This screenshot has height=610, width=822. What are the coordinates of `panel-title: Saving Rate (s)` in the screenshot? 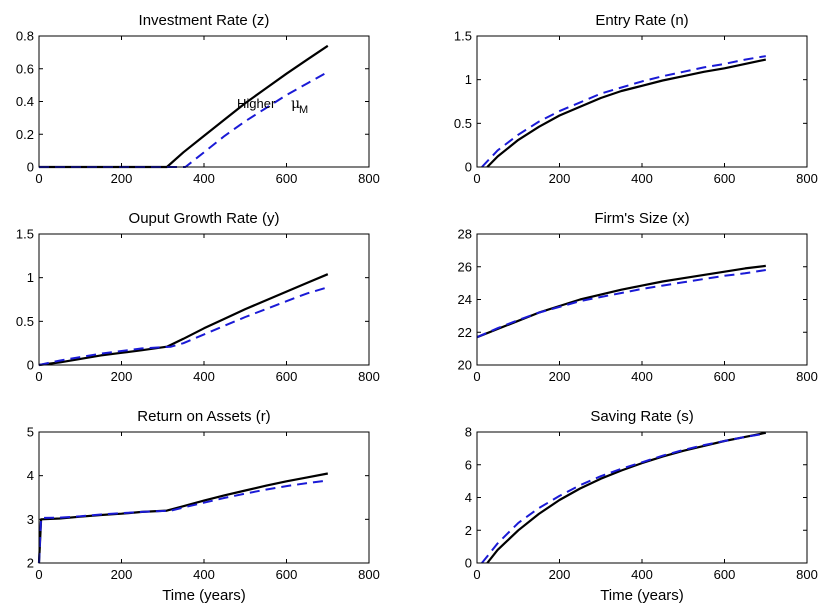 It's located at (641, 416).